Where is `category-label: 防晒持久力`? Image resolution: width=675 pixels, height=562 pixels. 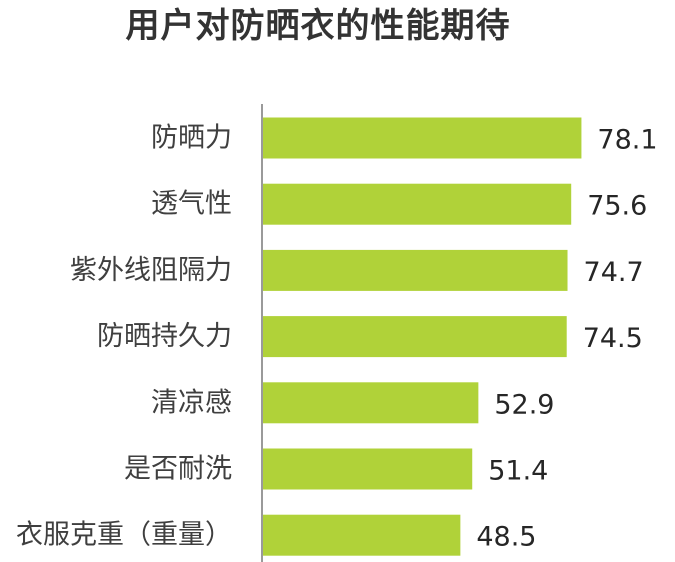 category-label: 防晒持久力 is located at coordinates (164, 336).